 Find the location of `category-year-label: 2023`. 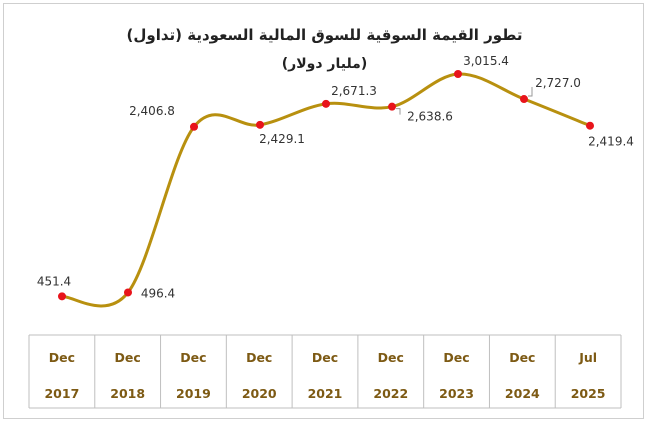

category-year-label: 2023 is located at coordinates (456, 393).